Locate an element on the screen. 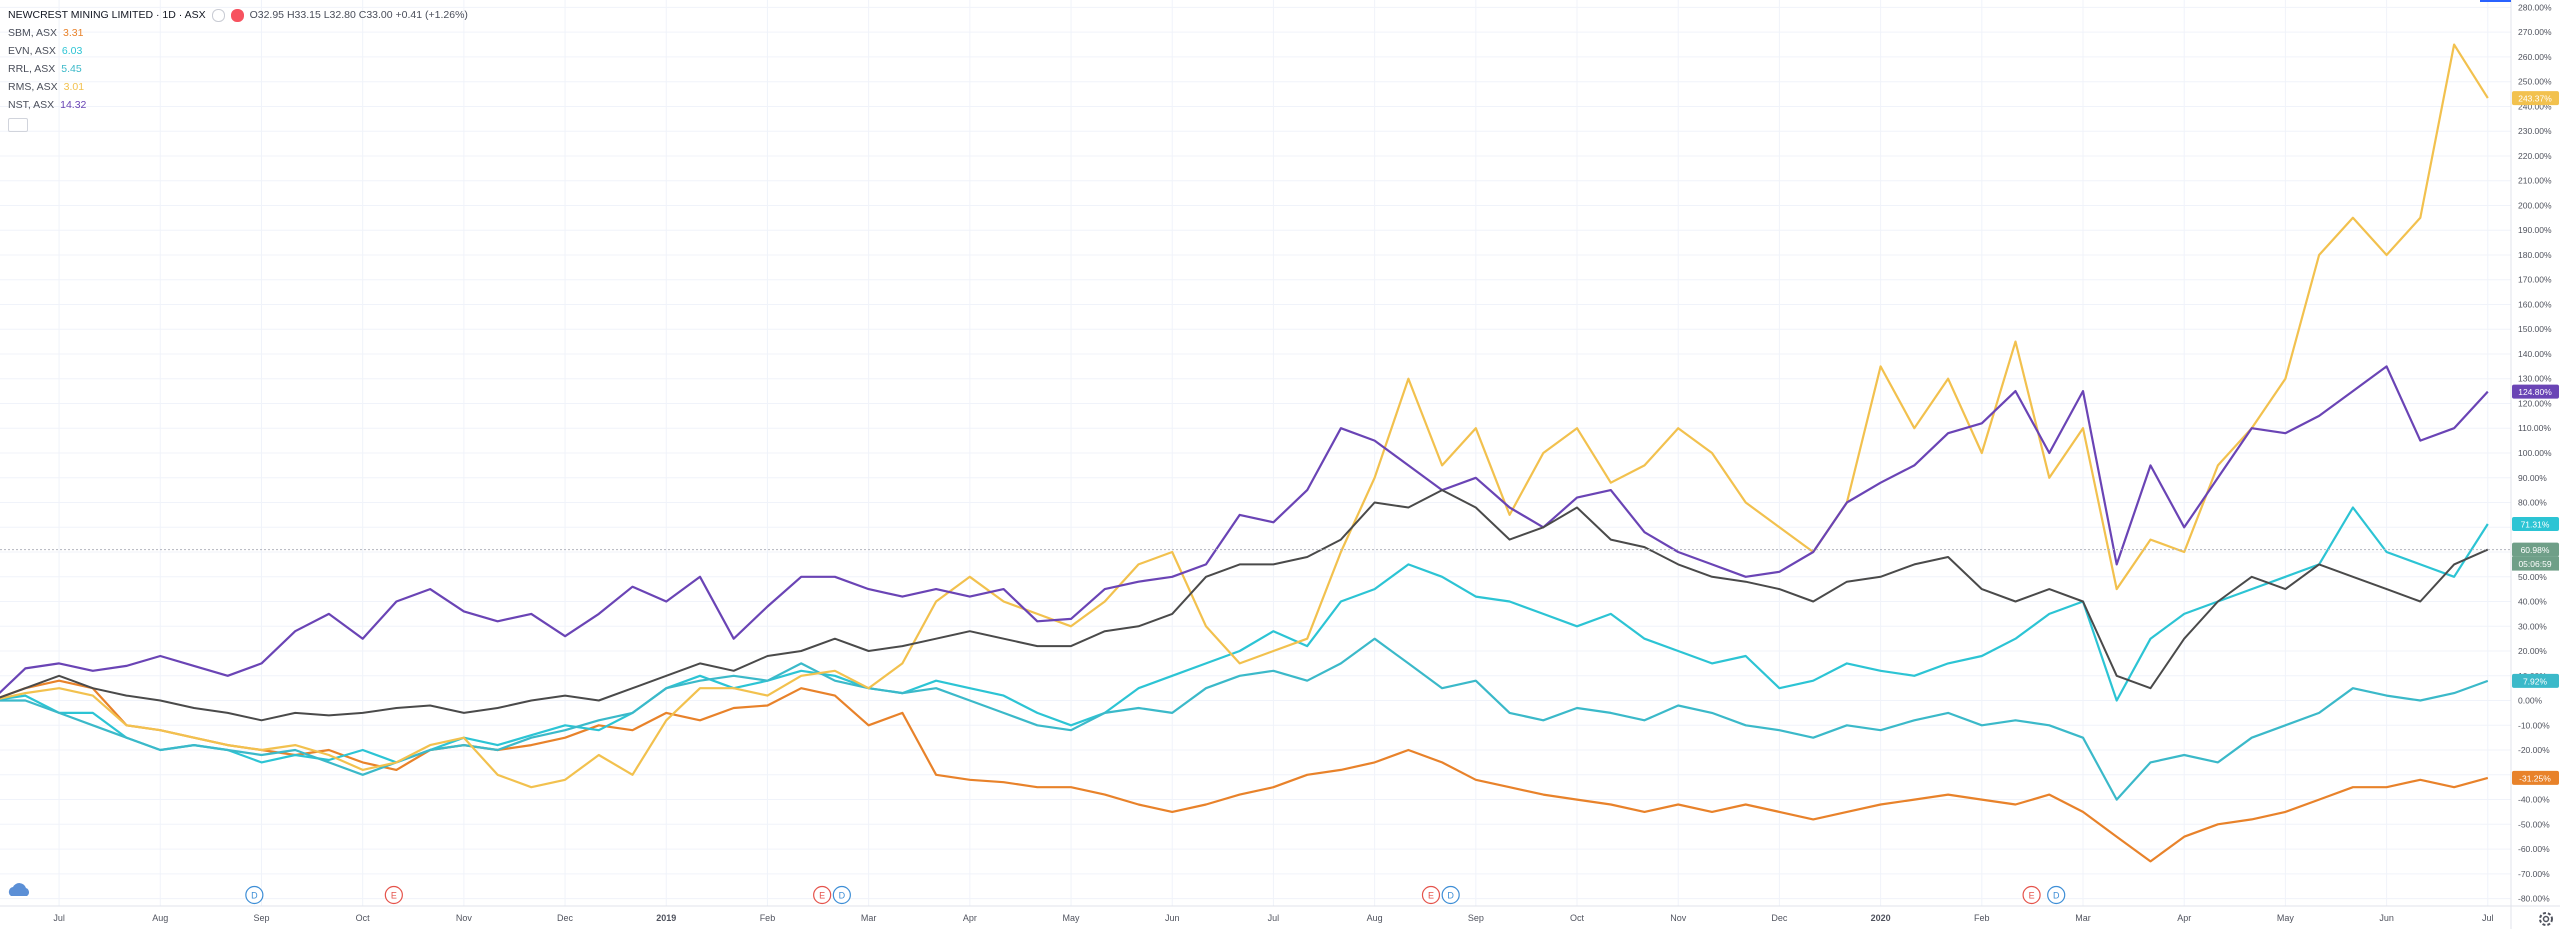 This screenshot has height=929, width=2560. x-tick-label: Aug is located at coordinates (1375, 918).